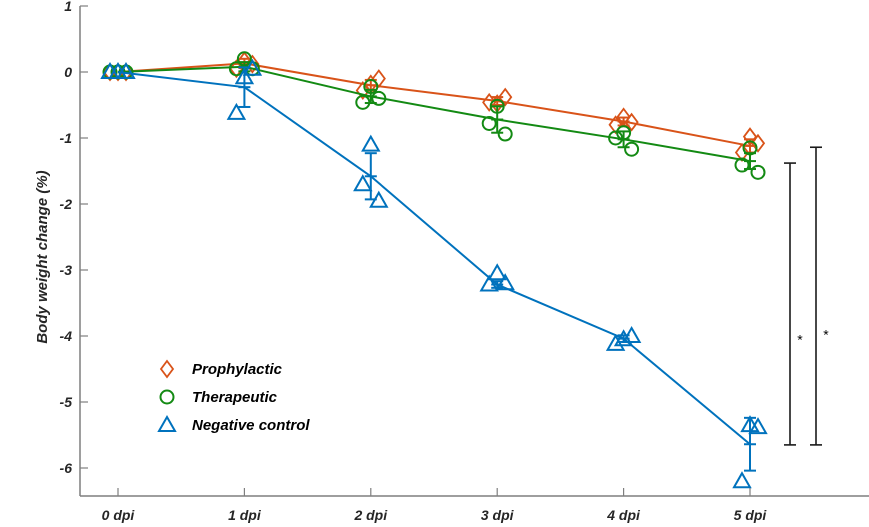  I want to click on legend-item-negative-control: Negative control, so click(233, 424).